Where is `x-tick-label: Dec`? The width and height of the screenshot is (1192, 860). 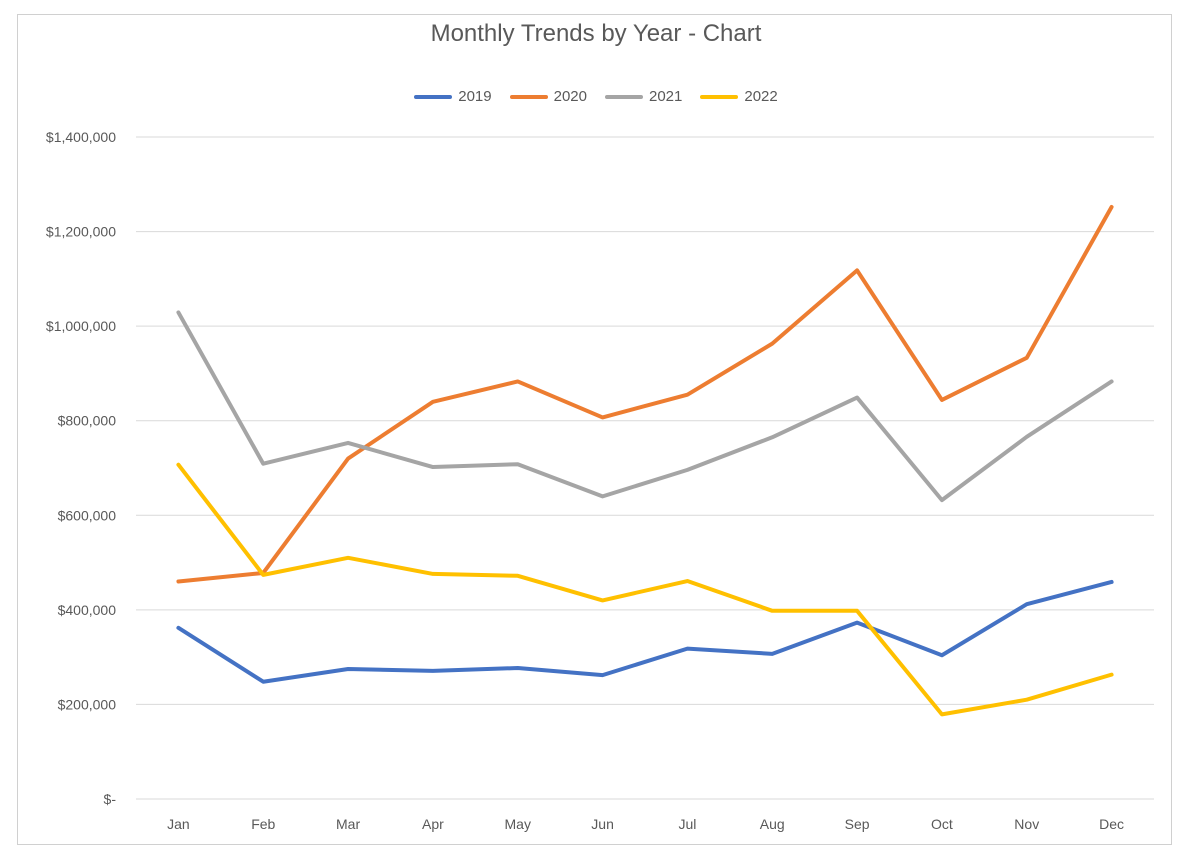 x-tick-label: Dec is located at coordinates (1111, 824).